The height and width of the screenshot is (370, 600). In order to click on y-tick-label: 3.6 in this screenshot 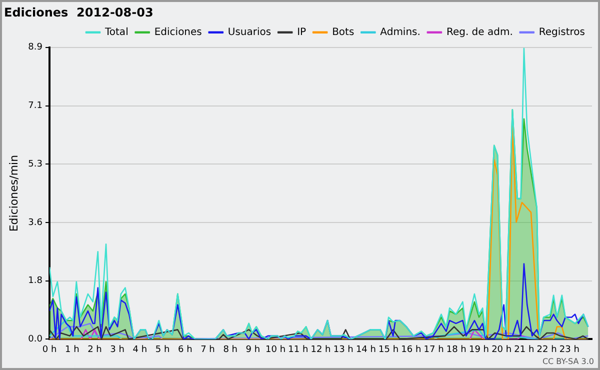, I will do `click(35, 223)`.